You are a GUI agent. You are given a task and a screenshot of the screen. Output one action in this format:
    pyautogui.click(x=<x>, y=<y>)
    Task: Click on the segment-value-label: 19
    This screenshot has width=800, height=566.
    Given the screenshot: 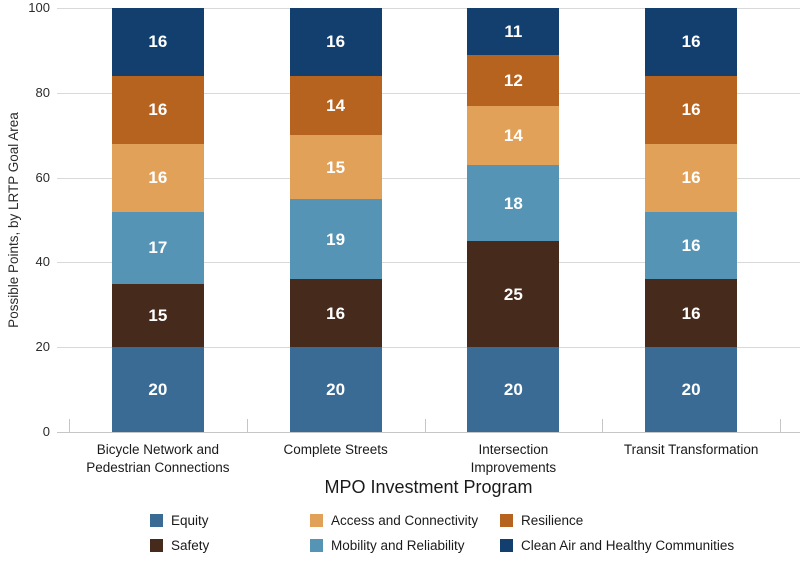 What is the action you would take?
    pyautogui.click(x=336, y=239)
    